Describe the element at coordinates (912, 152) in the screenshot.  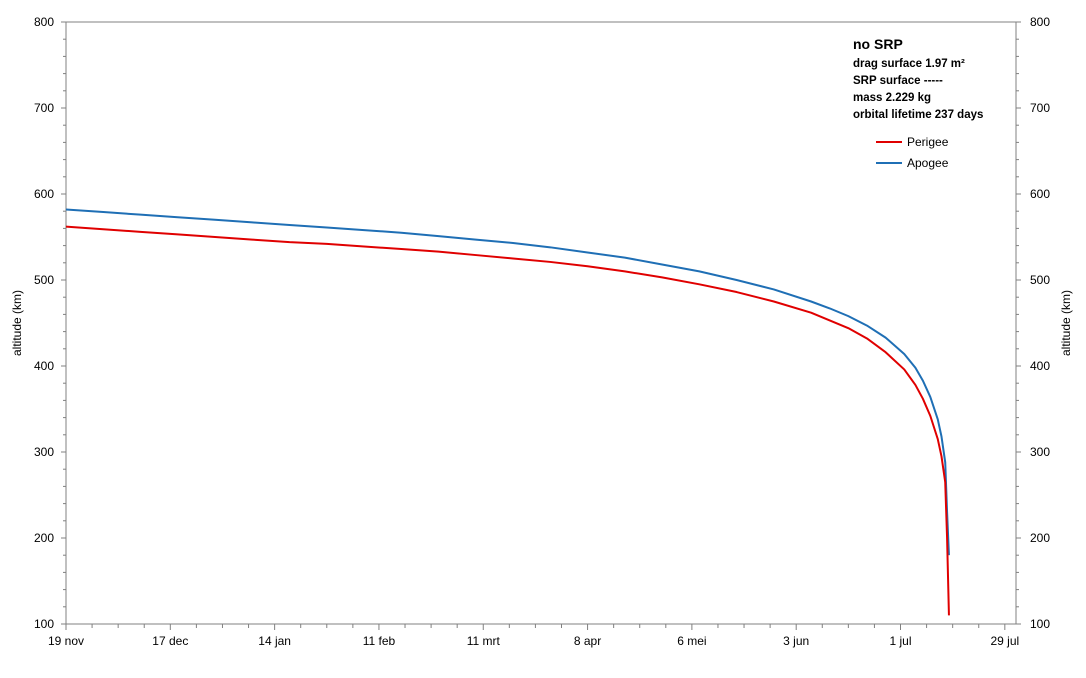
I see `legend: Perigee Apogee` at that location.